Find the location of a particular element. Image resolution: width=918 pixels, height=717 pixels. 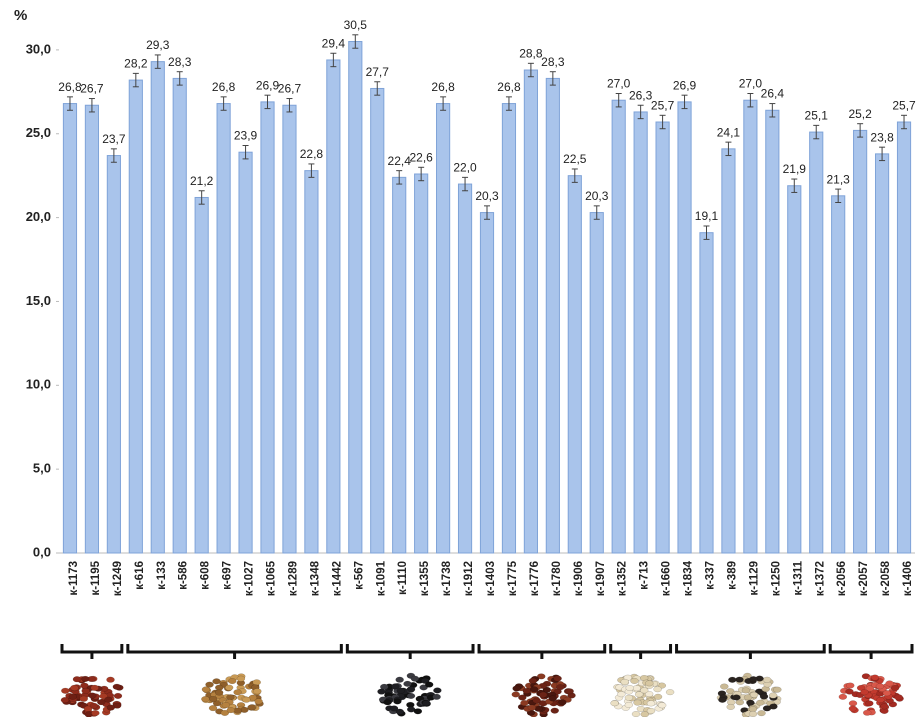

data-label: 25,1 is located at coordinates (817, 116).